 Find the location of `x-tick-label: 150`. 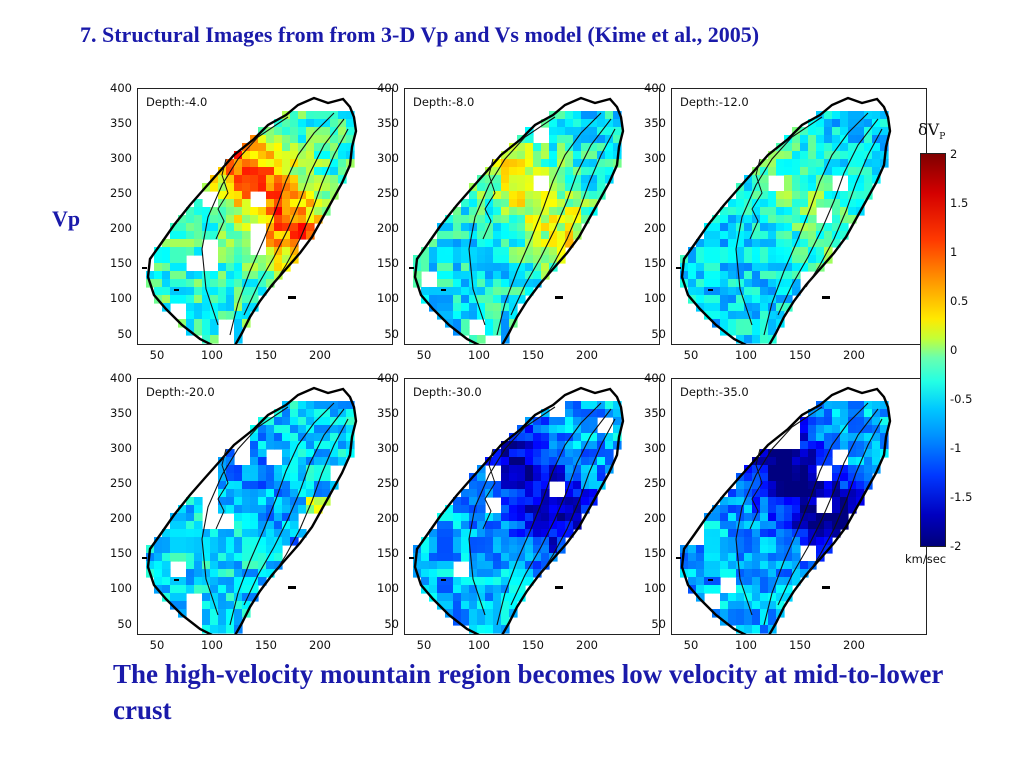

x-tick-label: 150 is located at coordinates (533, 355).